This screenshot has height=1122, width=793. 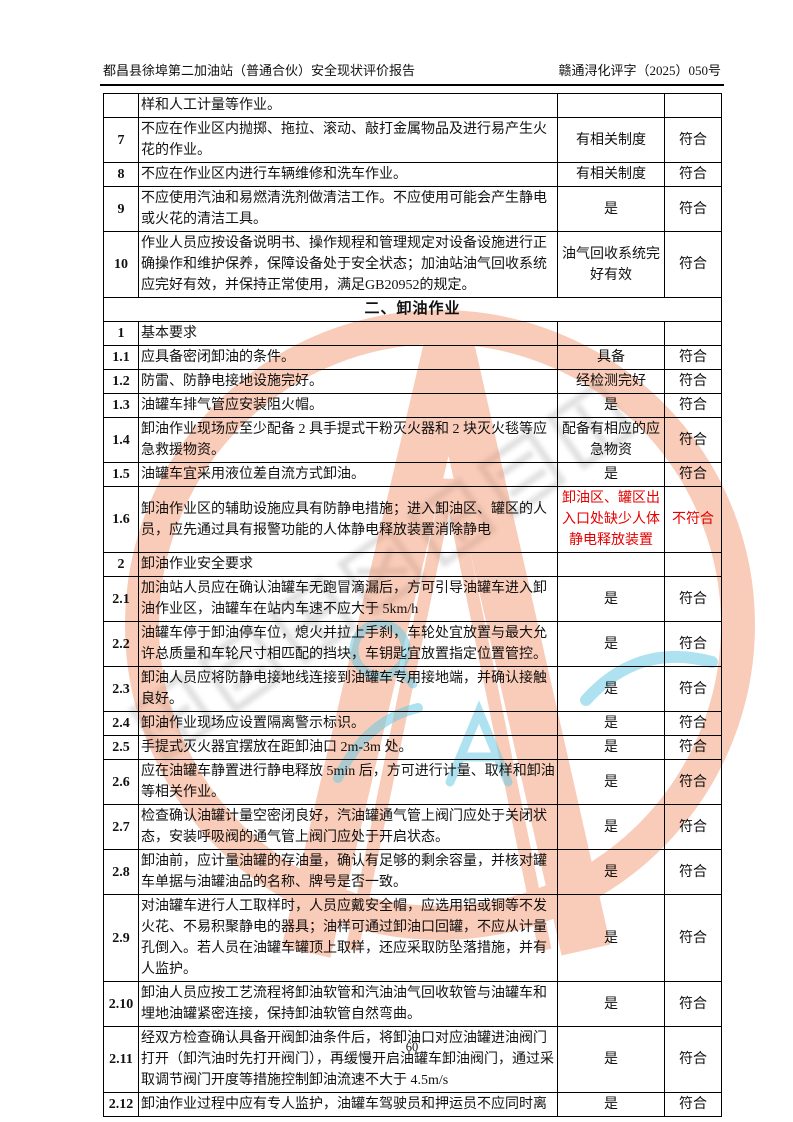 I want to click on row-number-cell: 1.5, so click(x=121, y=474).